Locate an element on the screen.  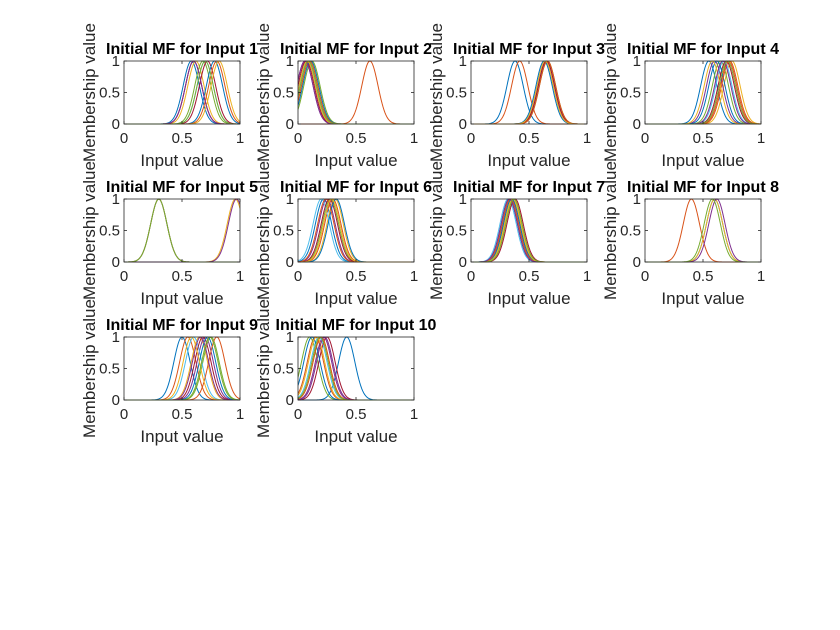
subplot-5: 0 0.5 1 0 0.5 1 Input value Membership value is located at coordinates (162, 234).